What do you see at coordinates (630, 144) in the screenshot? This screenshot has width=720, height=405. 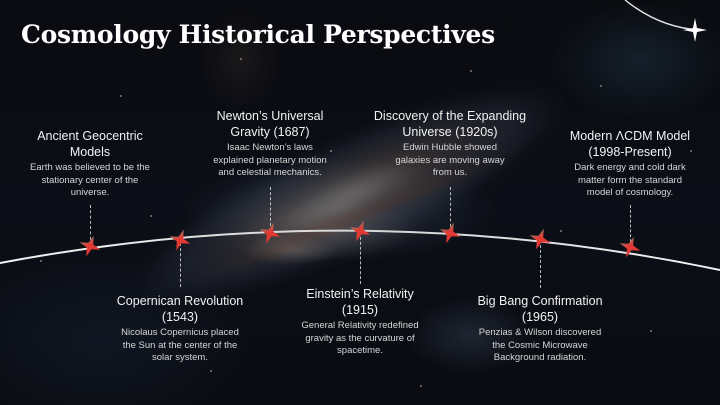 I see `event-title: Modern ΛCDM Model (1998-Present)` at bounding box center [630, 144].